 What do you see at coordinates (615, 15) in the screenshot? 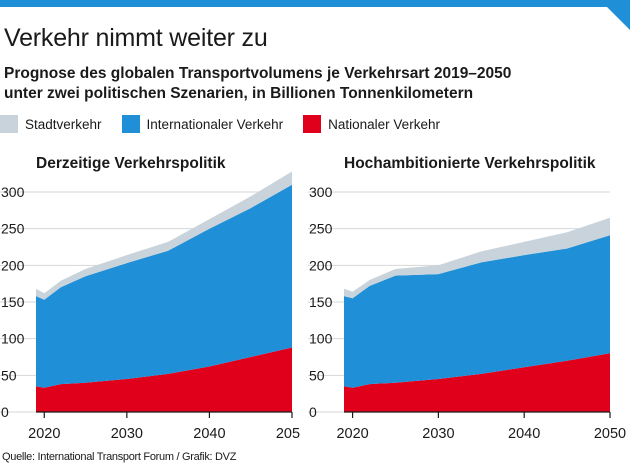
I see `corner-accent` at bounding box center [615, 15].